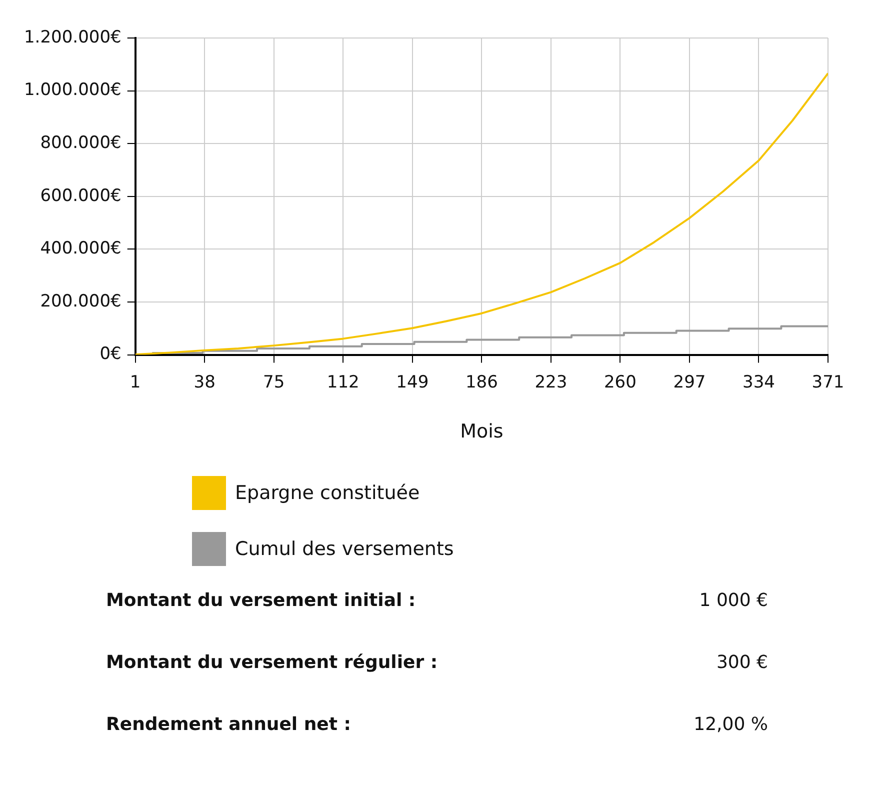  Describe the element at coordinates (482, 431) in the screenshot. I see `x-axis-title: Mois` at that location.